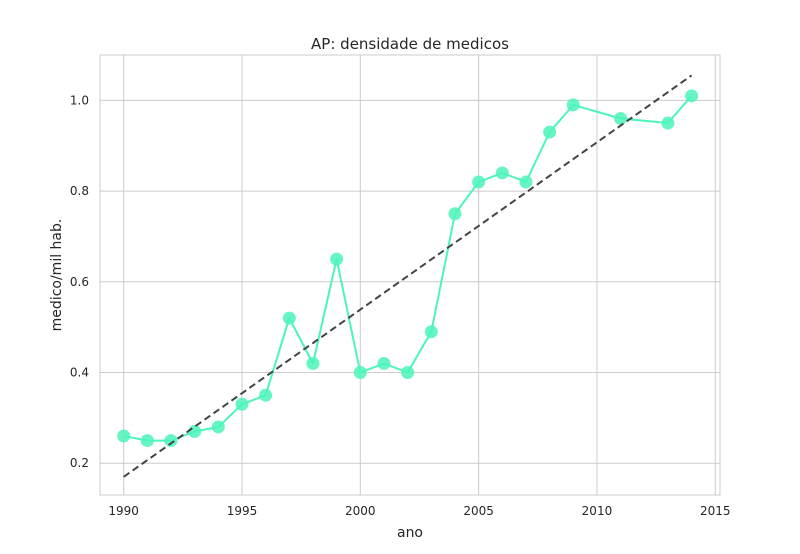  What do you see at coordinates (57, 275) in the screenshot?
I see `y-axis-label: medico/mil hab.` at bounding box center [57, 275].